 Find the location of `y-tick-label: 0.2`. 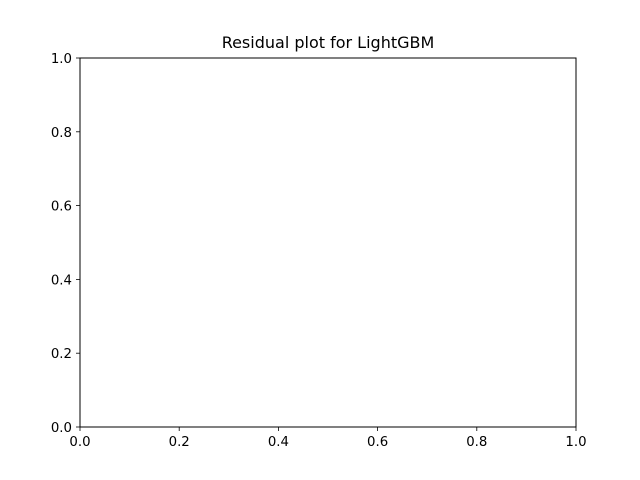

y-tick-label: 0.2 is located at coordinates (61, 354).